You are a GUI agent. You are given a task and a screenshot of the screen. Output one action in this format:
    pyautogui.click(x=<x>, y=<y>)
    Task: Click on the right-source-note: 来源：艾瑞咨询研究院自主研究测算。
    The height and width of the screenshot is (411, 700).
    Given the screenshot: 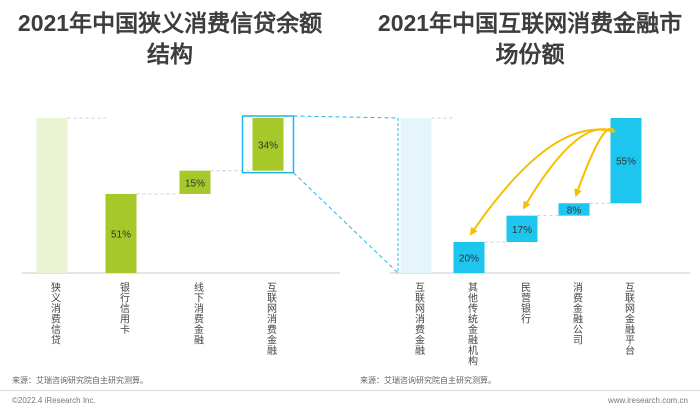 What is the action you would take?
    pyautogui.click(x=428, y=380)
    